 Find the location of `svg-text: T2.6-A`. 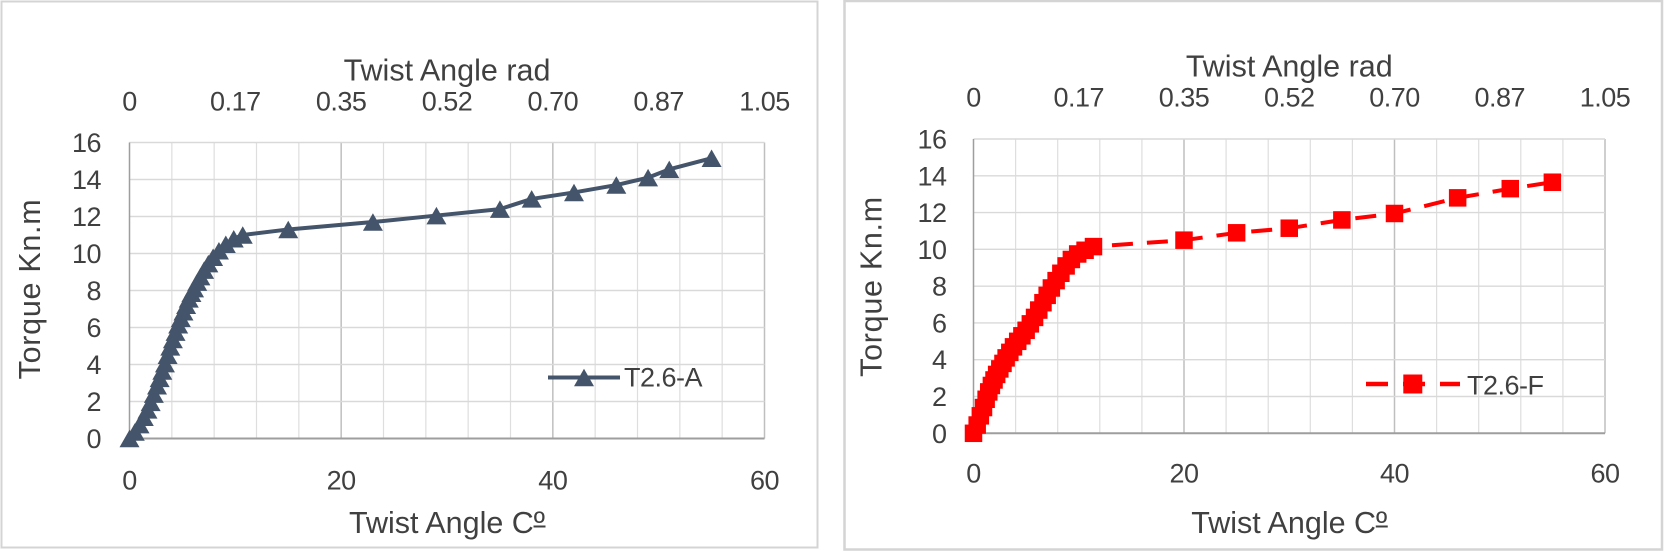

svg-text: T2.6-A is located at coordinates (663, 378).